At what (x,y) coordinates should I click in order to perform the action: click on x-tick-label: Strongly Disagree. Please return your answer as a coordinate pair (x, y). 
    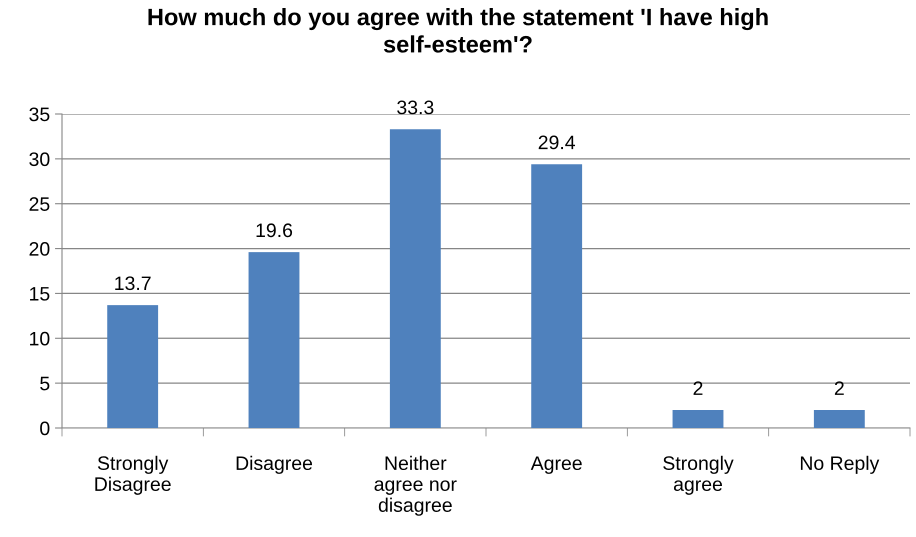
    Looking at the image, I should click on (133, 475).